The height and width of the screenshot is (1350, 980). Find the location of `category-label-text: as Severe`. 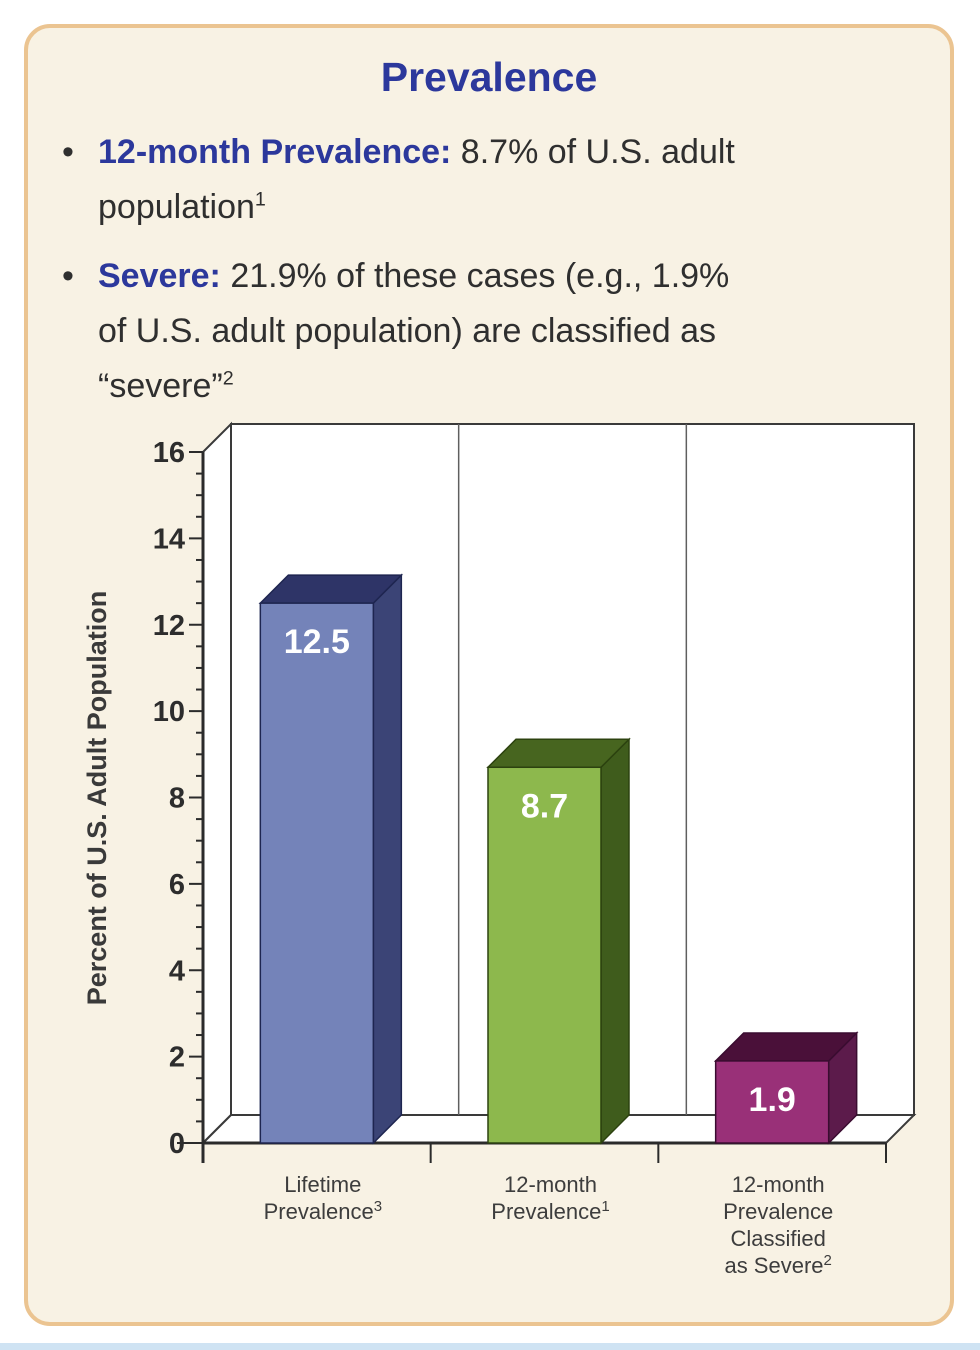

category-label-text: as Severe is located at coordinates (773, 1265).